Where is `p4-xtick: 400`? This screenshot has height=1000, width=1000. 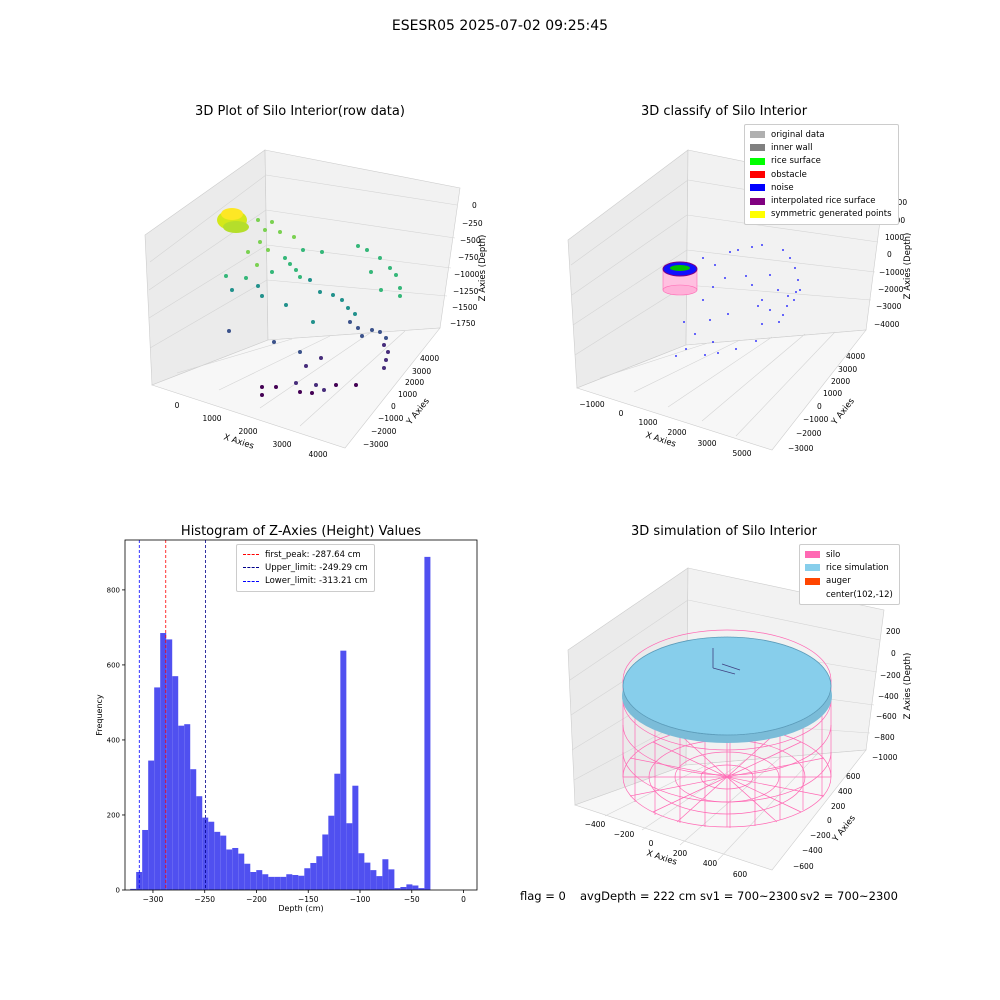 p4-xtick: 400 is located at coordinates (710, 863).